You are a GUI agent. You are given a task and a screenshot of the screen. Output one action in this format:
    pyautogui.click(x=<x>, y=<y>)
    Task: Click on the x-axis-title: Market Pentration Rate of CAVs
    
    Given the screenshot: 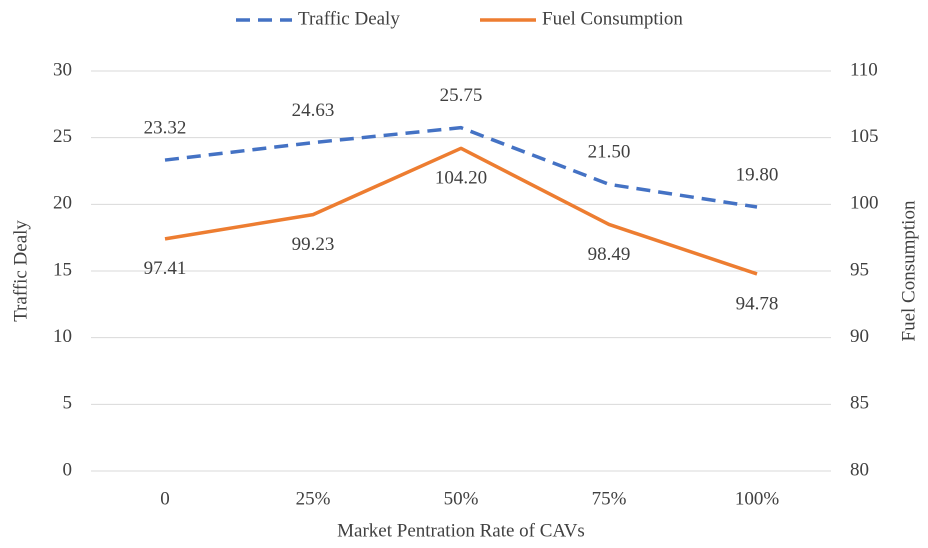 What is the action you would take?
    pyautogui.click(x=461, y=530)
    